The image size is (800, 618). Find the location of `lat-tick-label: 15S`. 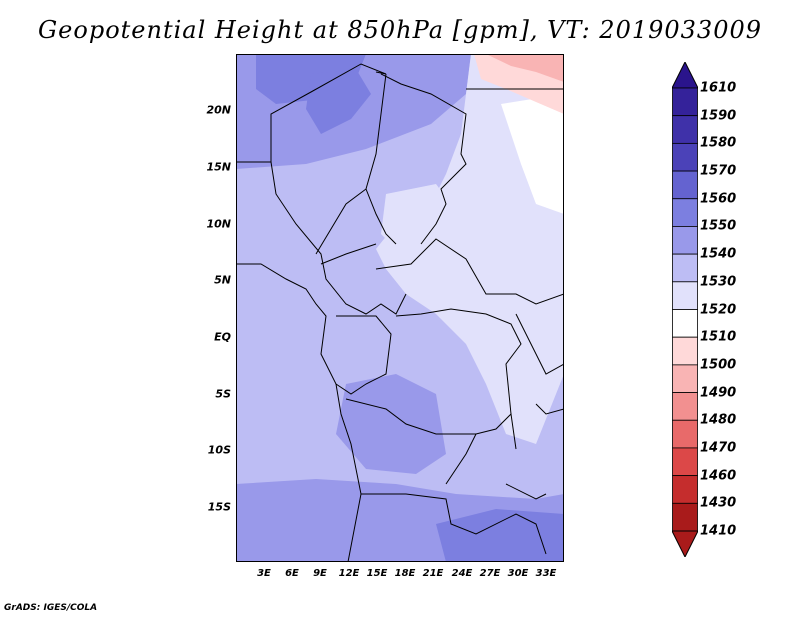

lat-tick-label: 15S is located at coordinates (219, 507).